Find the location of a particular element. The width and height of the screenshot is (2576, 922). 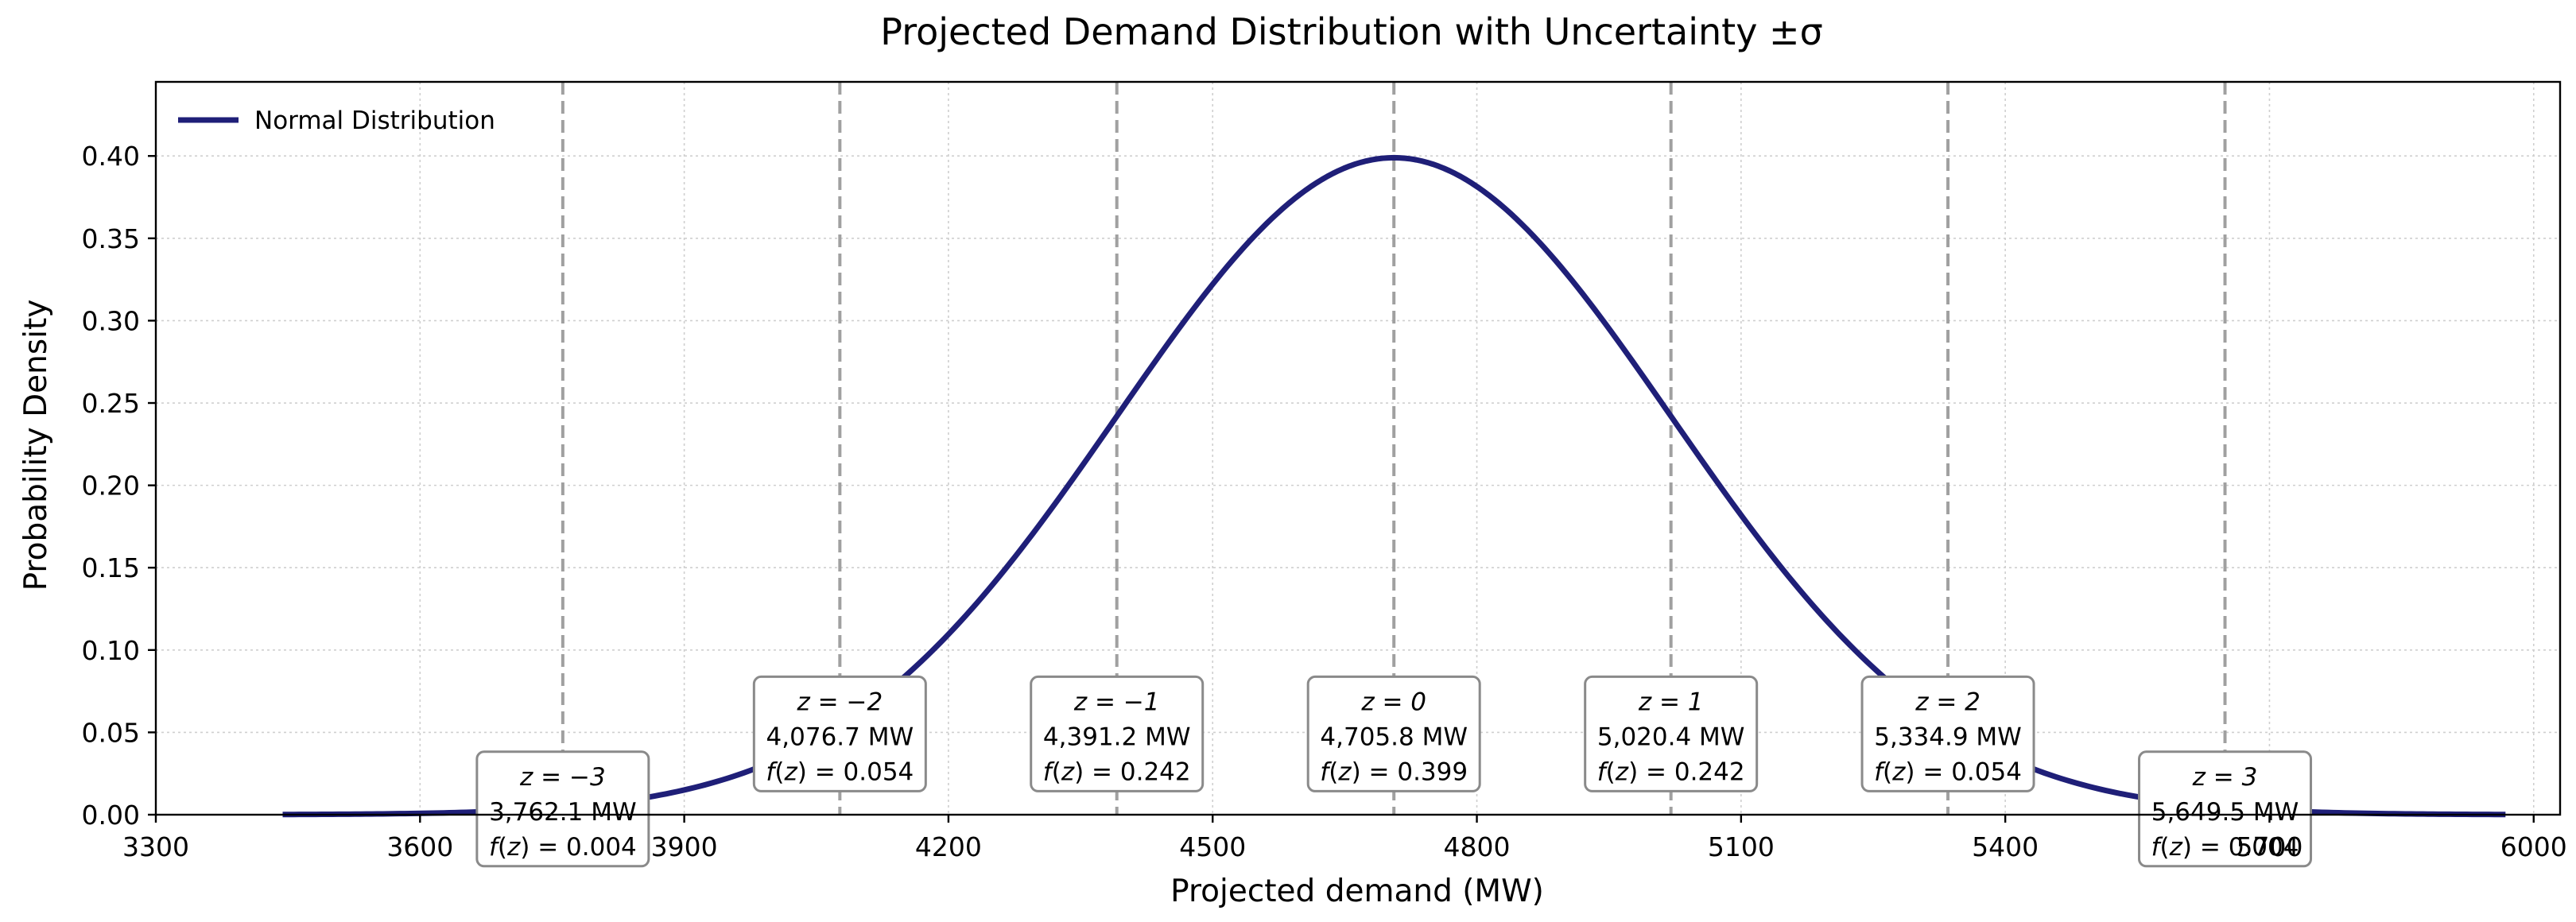

annotation-z: z = −3 is located at coordinates (563, 777).